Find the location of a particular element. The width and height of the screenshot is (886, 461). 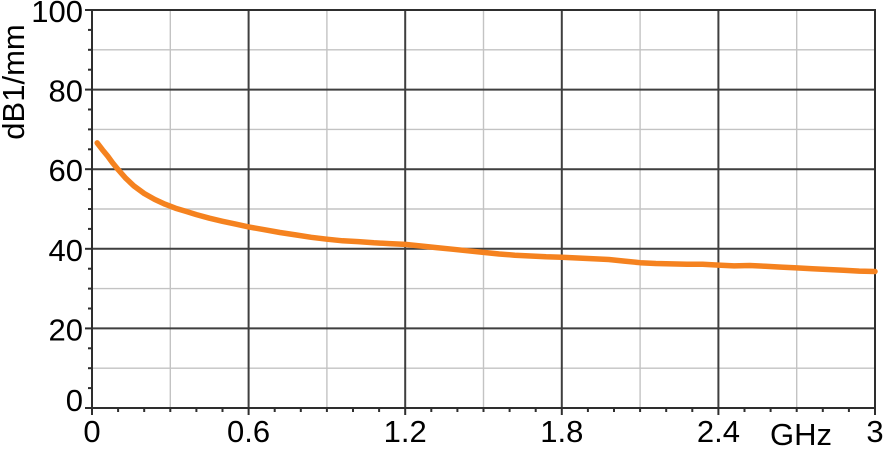

y-axis-label: dB1/mm is located at coordinates (15, 81).